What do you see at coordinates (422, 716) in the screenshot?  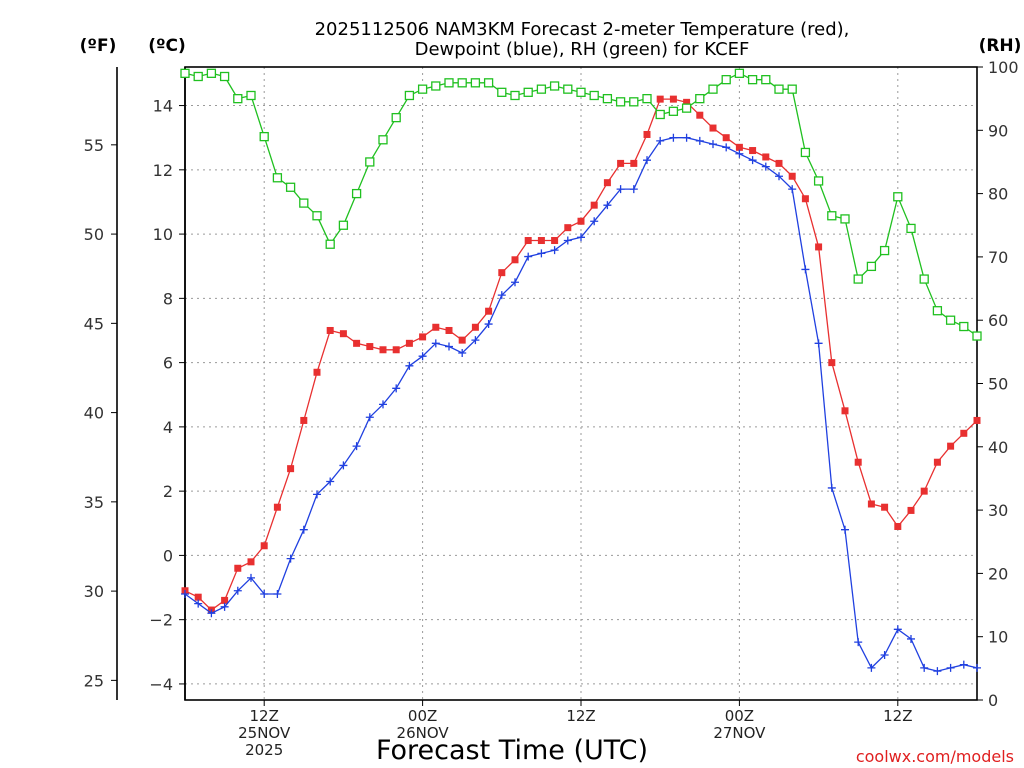 I see `time-tick-label: 00Z` at bounding box center [422, 716].